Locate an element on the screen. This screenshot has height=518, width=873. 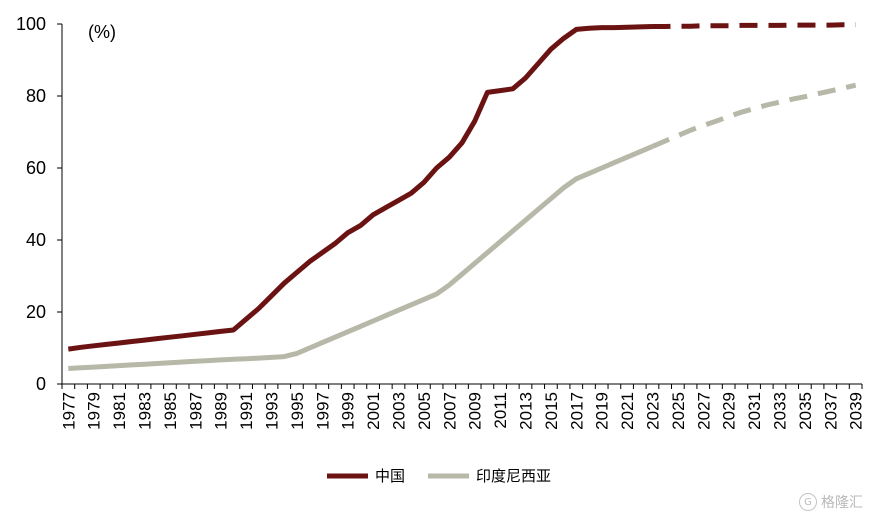
x-tick-label: 2031 is located at coordinates (754, 411).